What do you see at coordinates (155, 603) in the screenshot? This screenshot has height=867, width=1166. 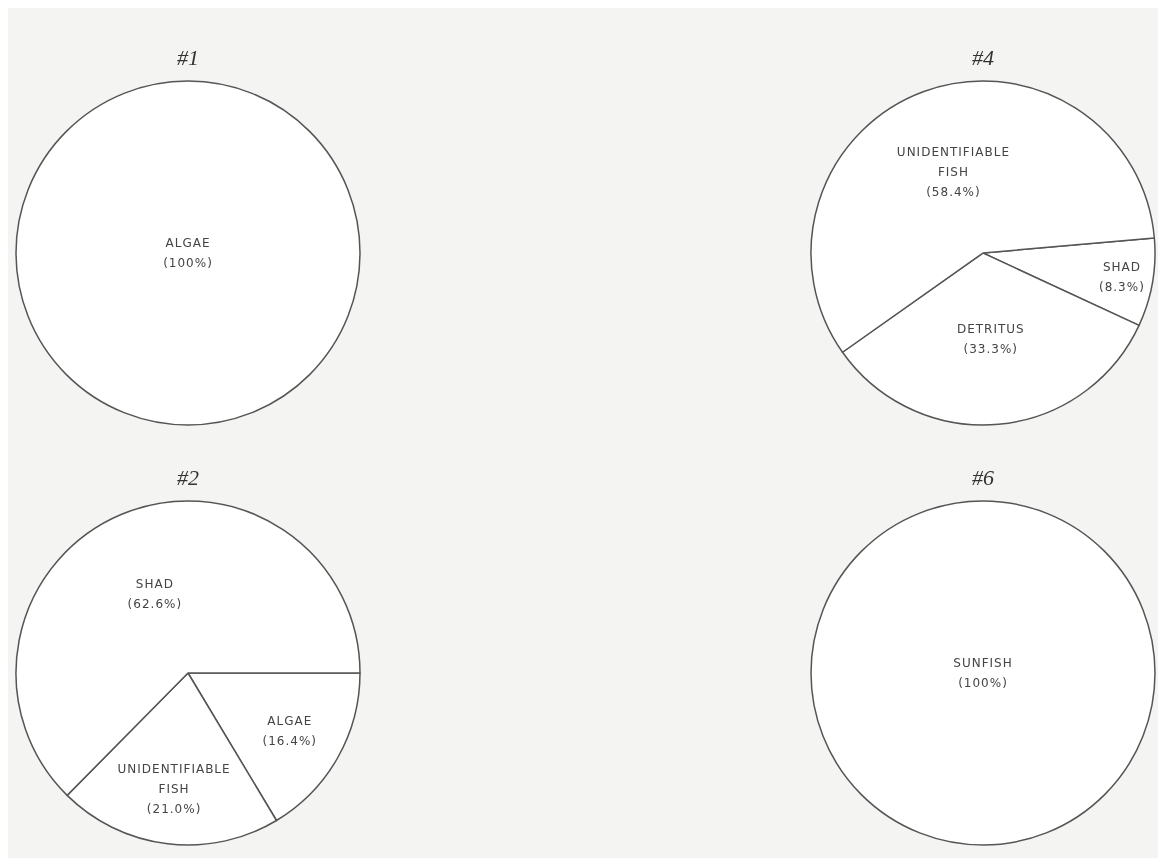 I see `data-label: (62.6%)` at bounding box center [155, 603].